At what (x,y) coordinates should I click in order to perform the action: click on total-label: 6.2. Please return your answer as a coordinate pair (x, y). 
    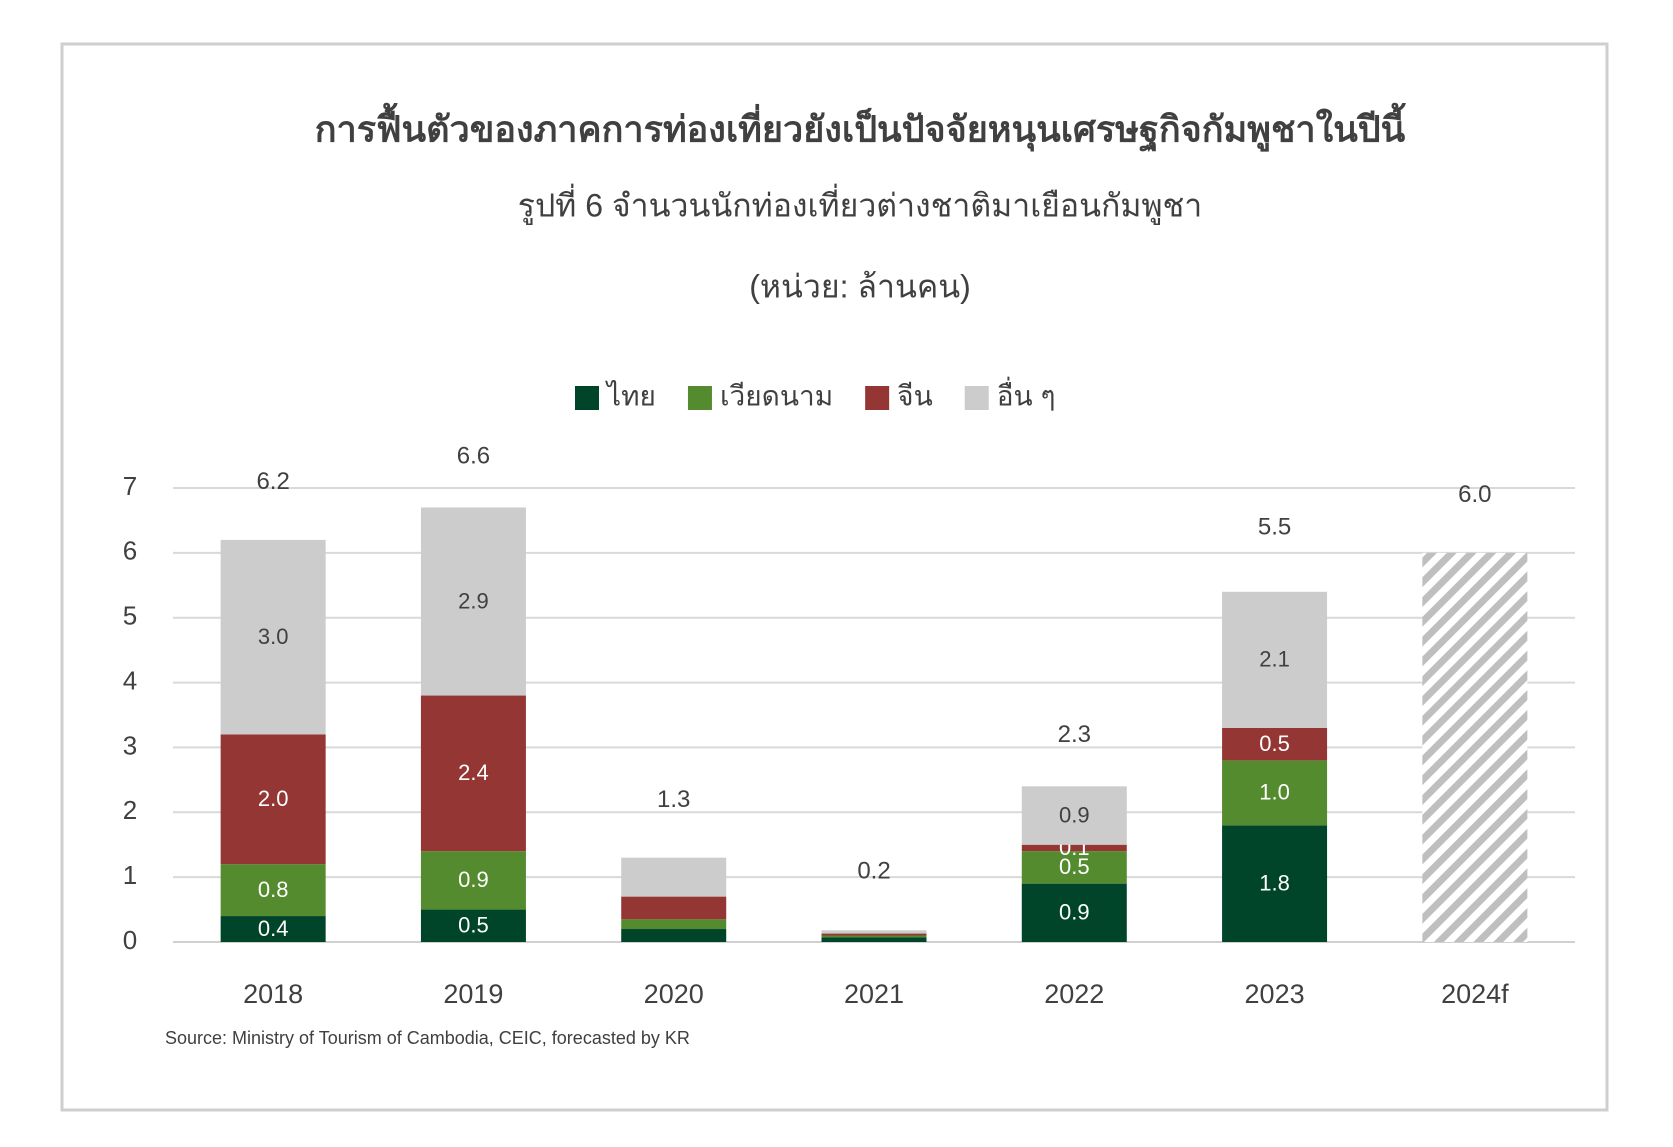
    Looking at the image, I should click on (272, 481).